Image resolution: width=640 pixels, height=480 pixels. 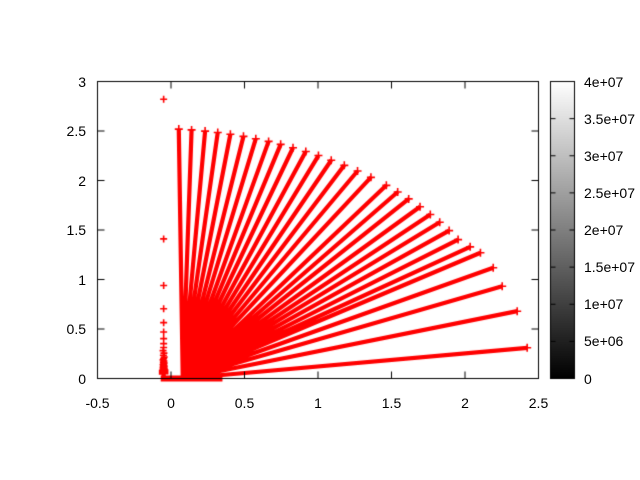 I want to click on x-tick-label: 2.5, so click(x=538, y=403).